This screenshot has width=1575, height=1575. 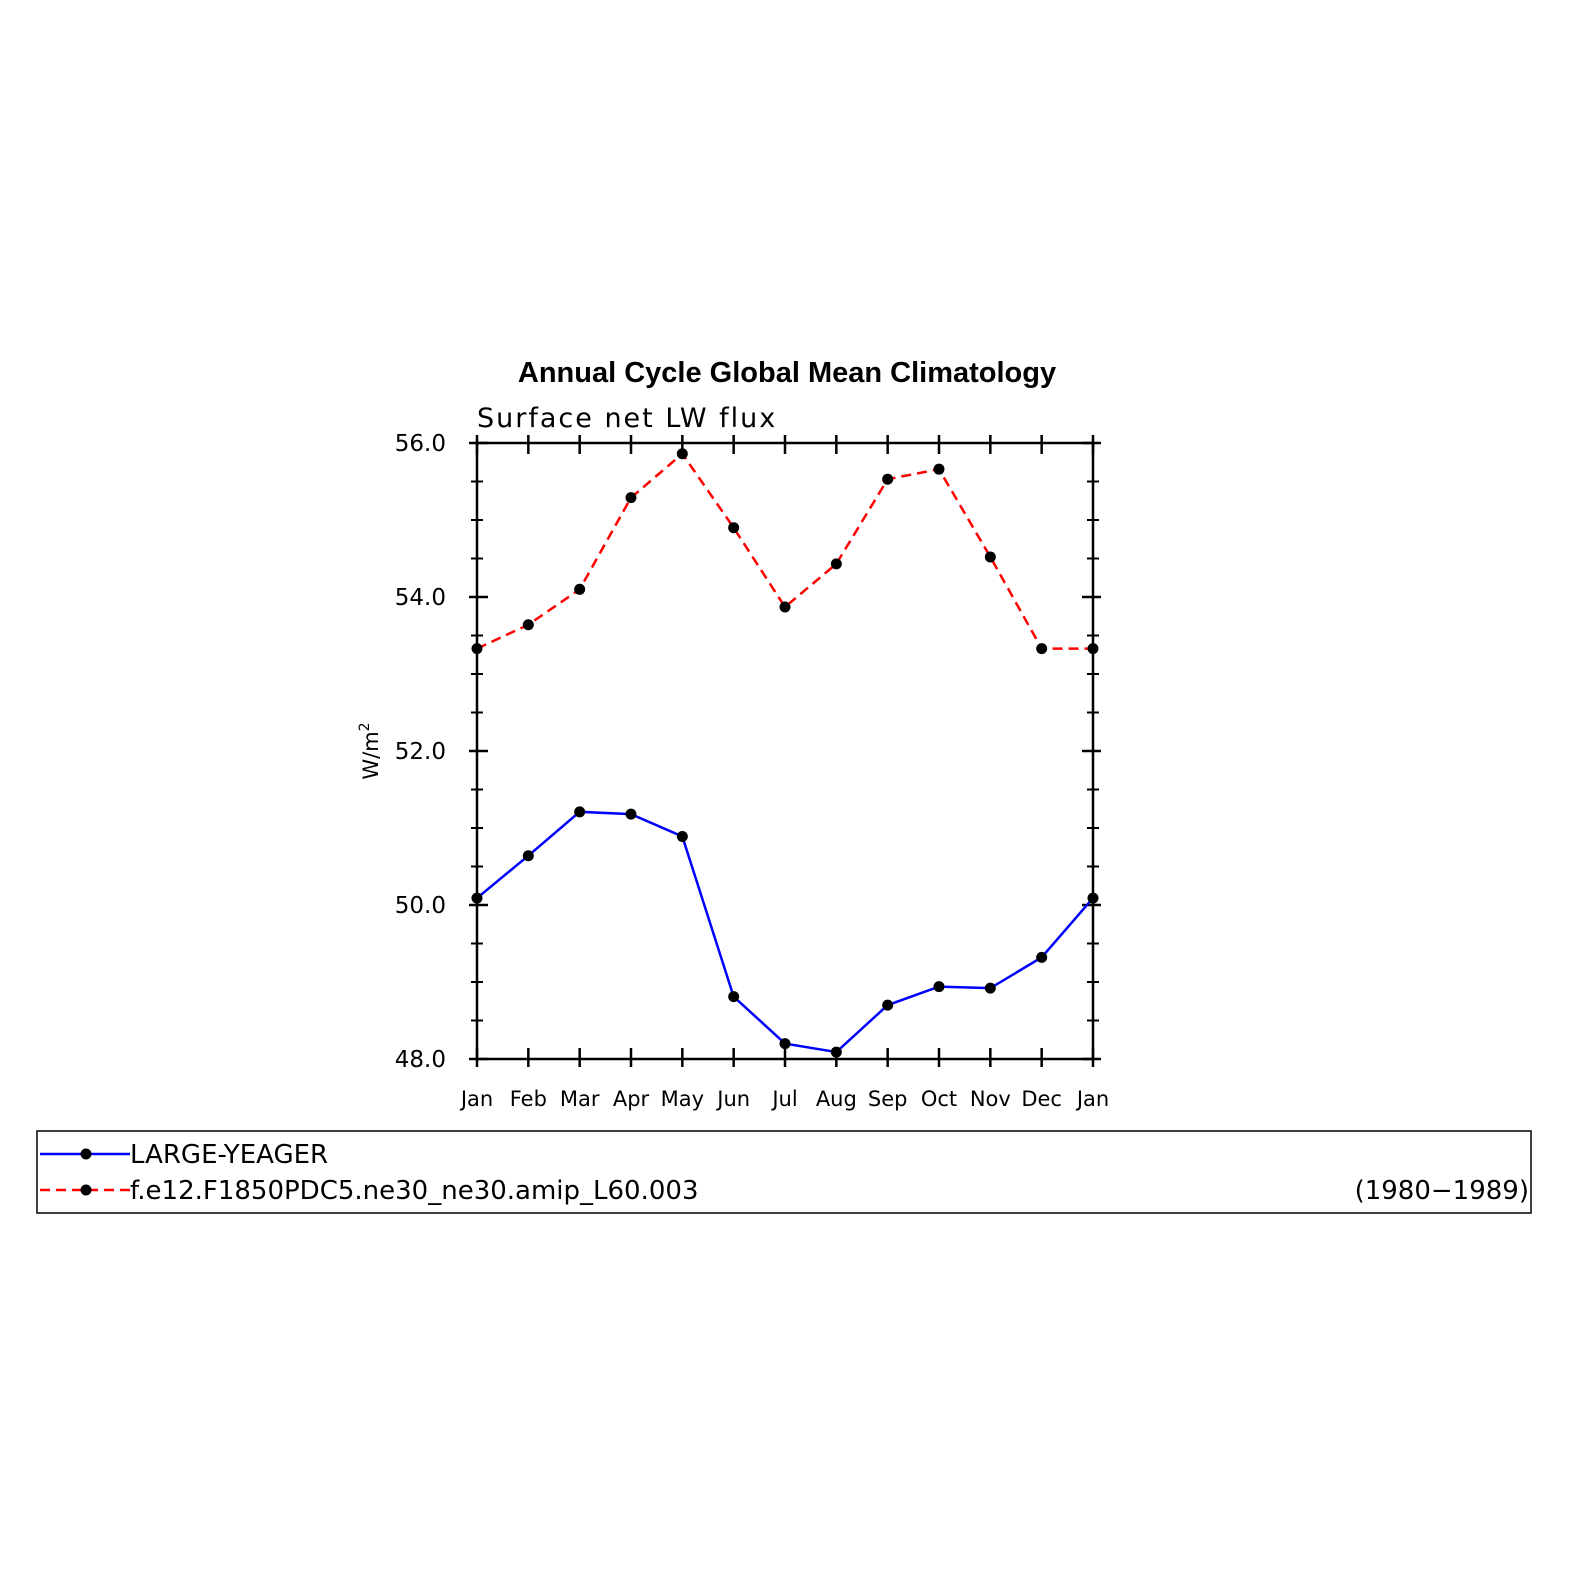 What do you see at coordinates (836, 1099) in the screenshot?
I see `x-tick-label: Aug` at bounding box center [836, 1099].